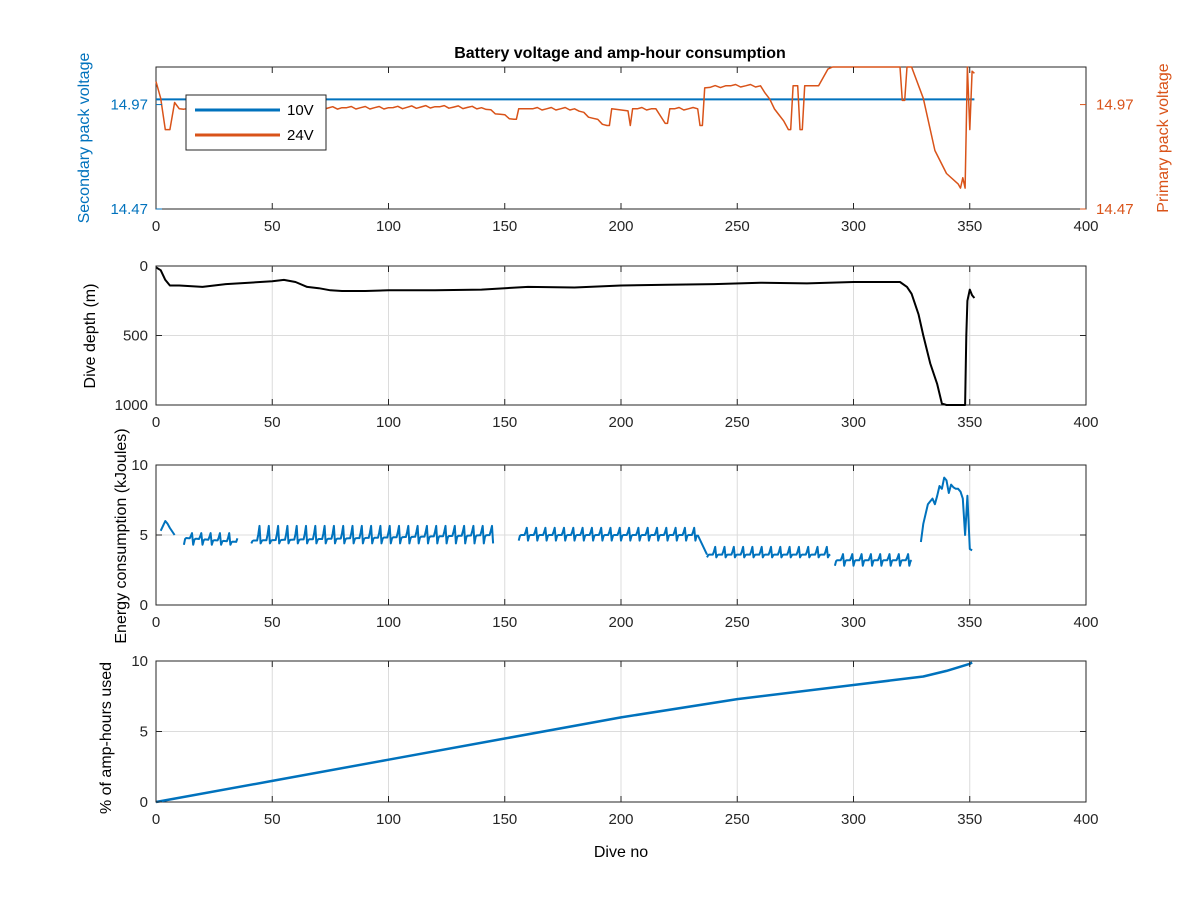 The image size is (1200, 900). What do you see at coordinates (84, 138) in the screenshot?
I see `ylabel-secondary-voltage: Secondary pack voltage` at bounding box center [84, 138].